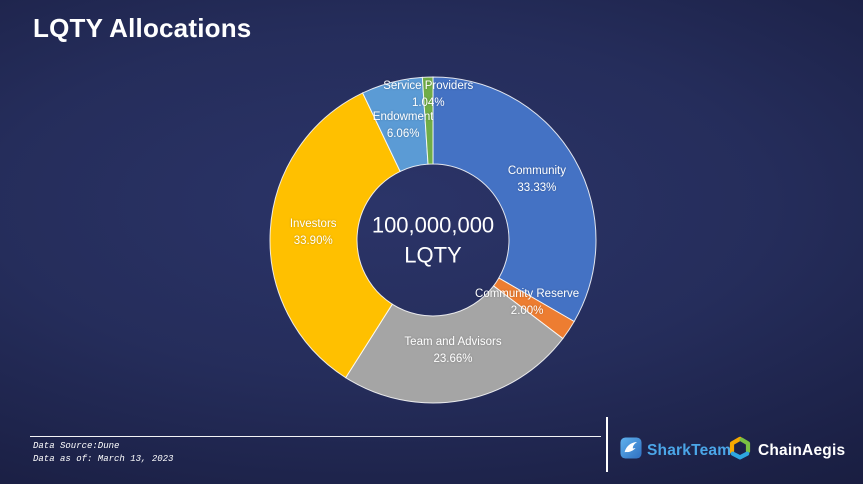  I want to click on slice-label-name: Investors, so click(313, 223).